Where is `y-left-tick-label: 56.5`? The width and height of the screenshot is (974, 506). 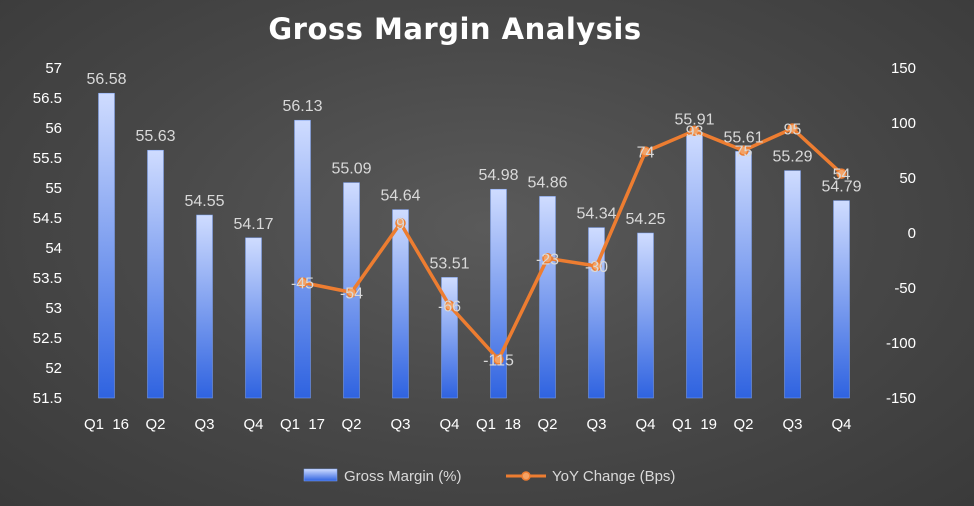 y-left-tick-label: 56.5 is located at coordinates (47, 98).